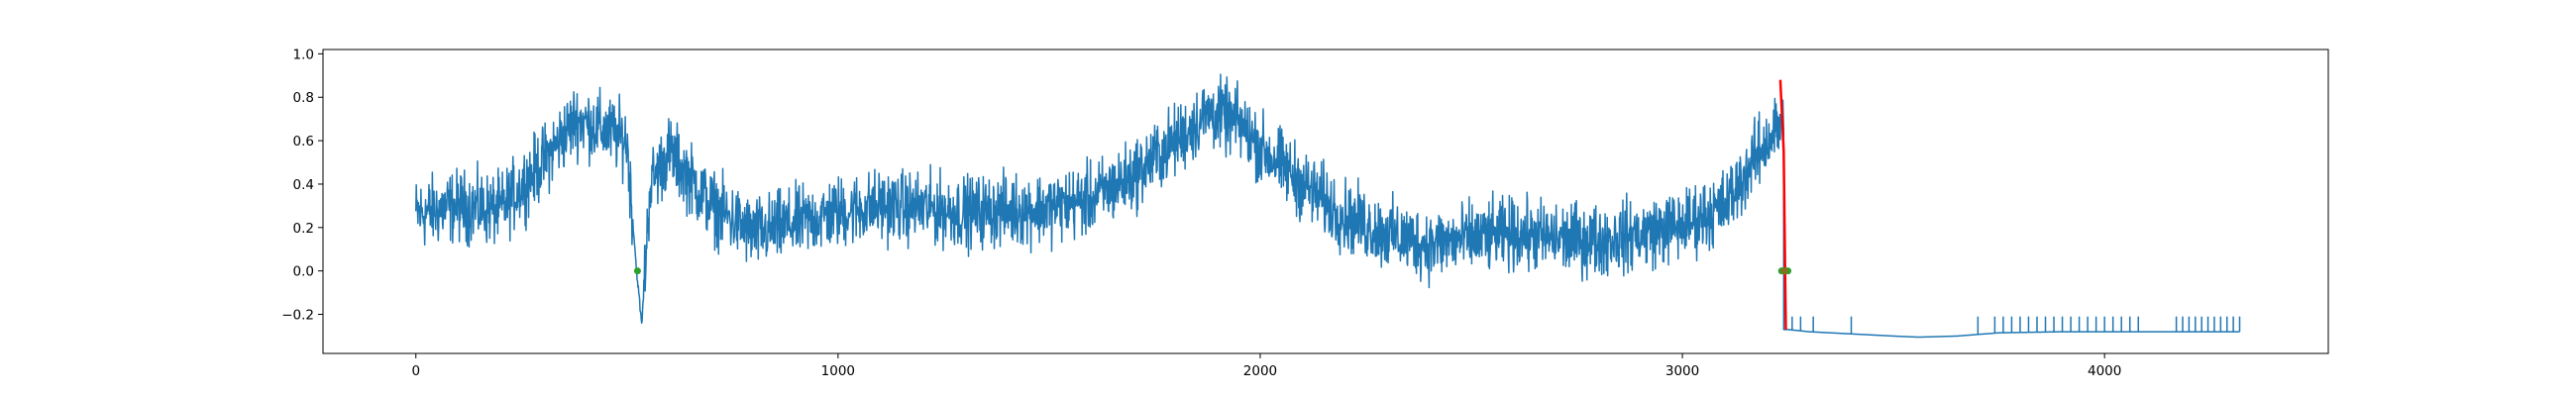 The height and width of the screenshot is (396, 2576). What do you see at coordinates (303, 54) in the screenshot?
I see `y-tick-label: 1.0` at bounding box center [303, 54].